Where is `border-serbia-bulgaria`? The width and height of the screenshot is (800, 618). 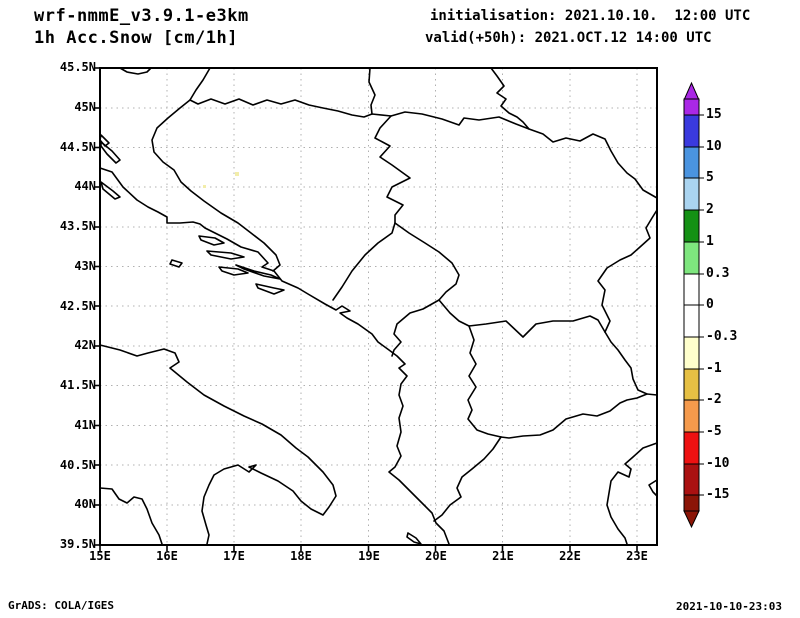
border-serbia-bulgaria is located at coordinates (627, 271).